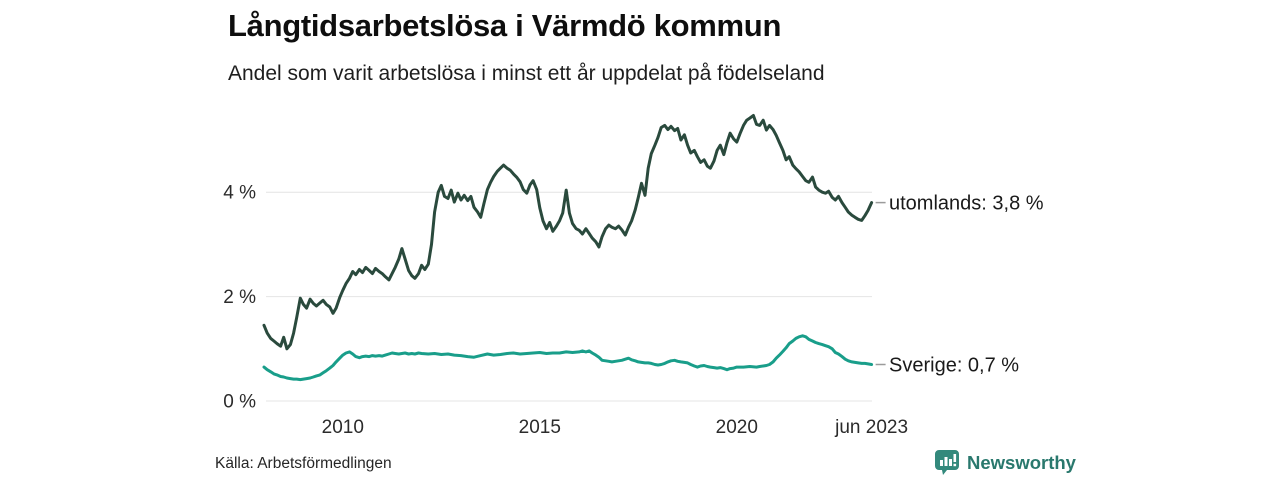 This screenshot has height=480, width=1280. I want to click on series-end-label-sverige: Sverige: 0,7 %, so click(954, 366).